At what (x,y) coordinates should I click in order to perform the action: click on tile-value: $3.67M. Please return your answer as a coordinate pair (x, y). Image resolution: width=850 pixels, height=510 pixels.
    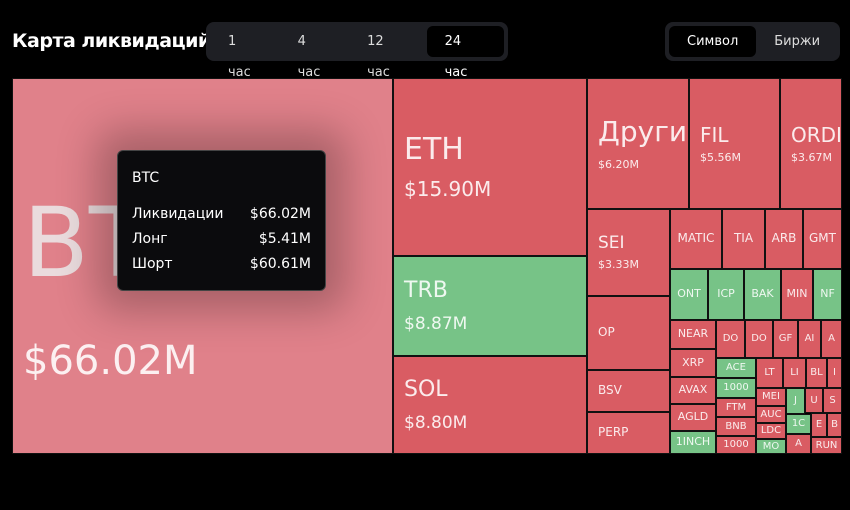
    Looking at the image, I should click on (811, 157).